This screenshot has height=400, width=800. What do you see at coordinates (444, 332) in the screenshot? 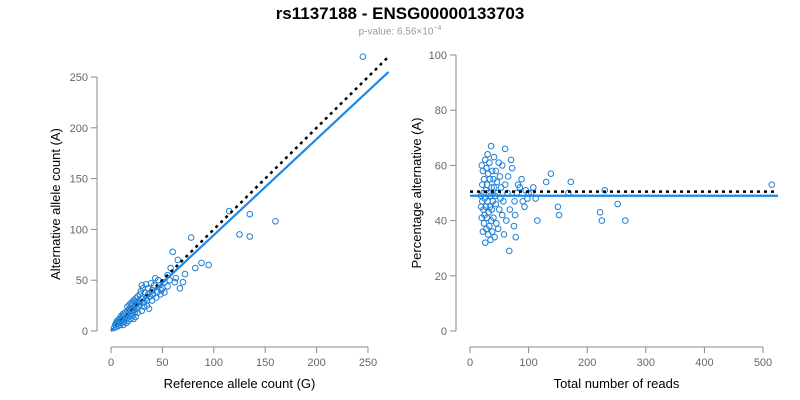
I see `y-tick-label: 0` at bounding box center [444, 332].